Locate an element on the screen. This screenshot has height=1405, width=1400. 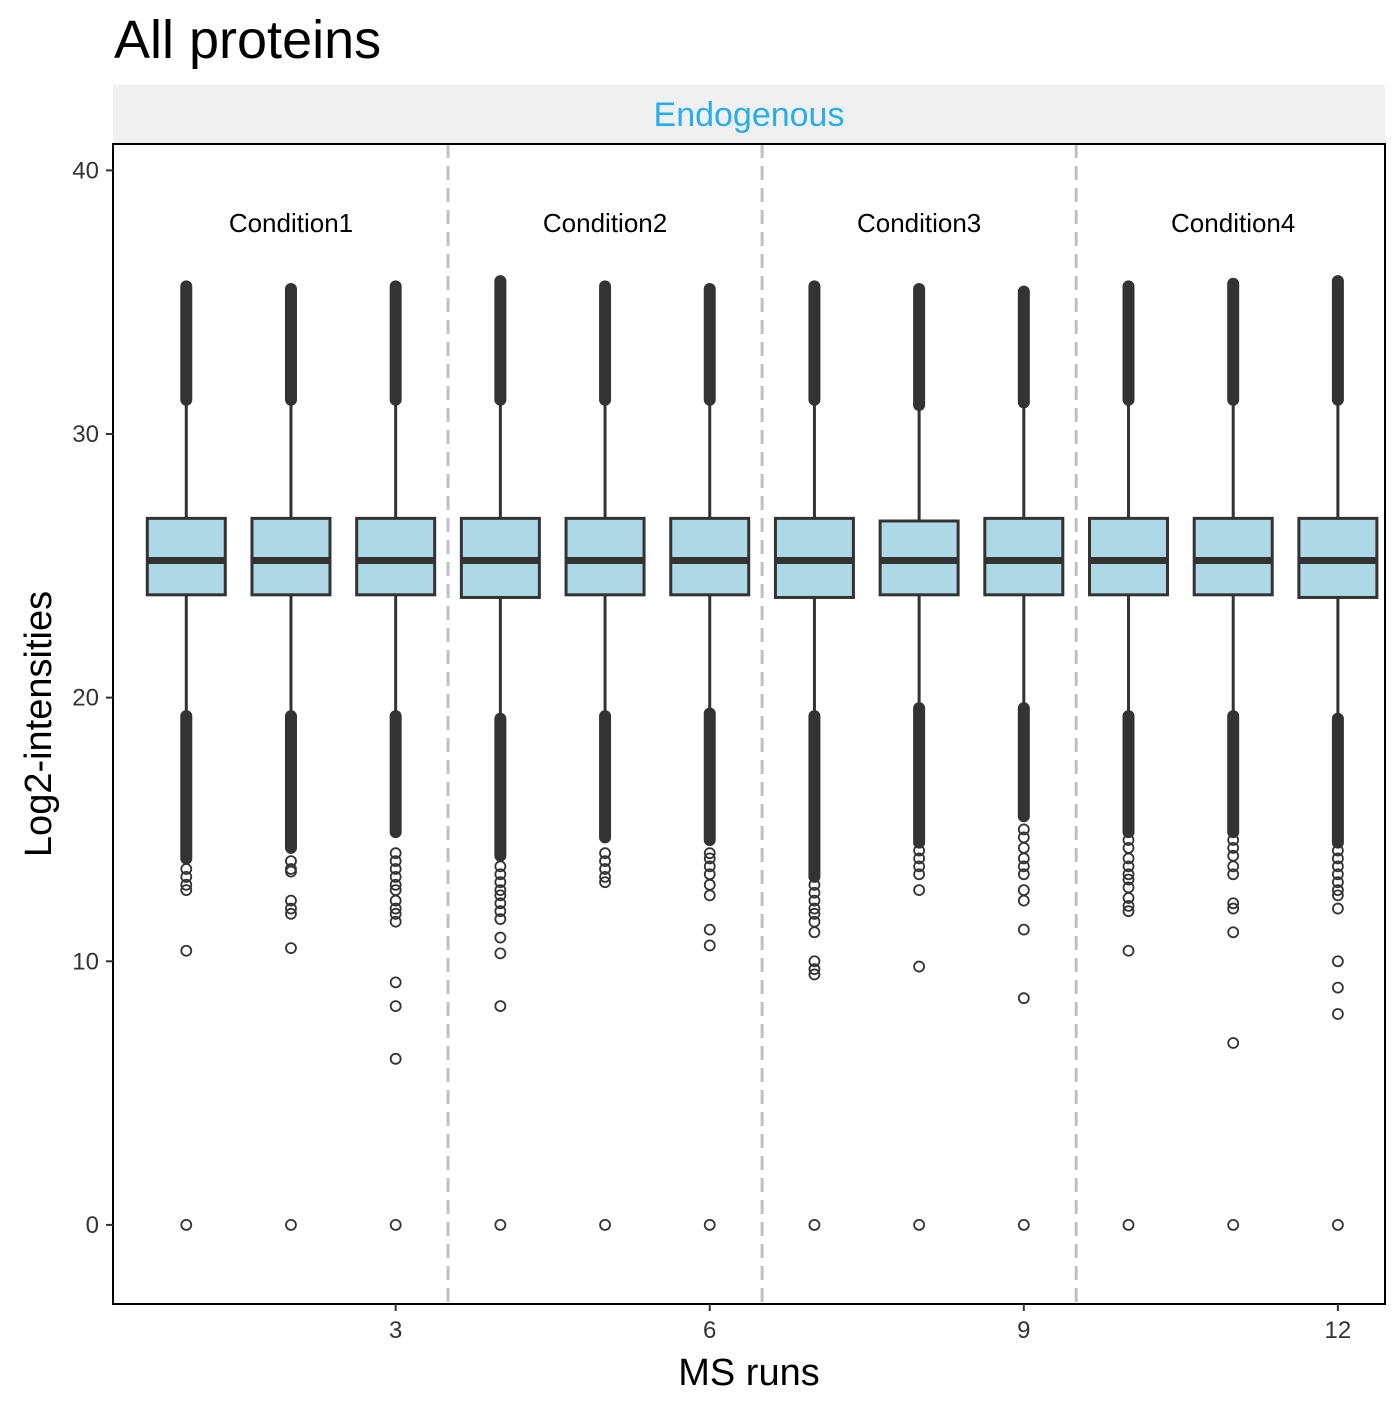
y-tick-label: 10 is located at coordinates (85, 961).